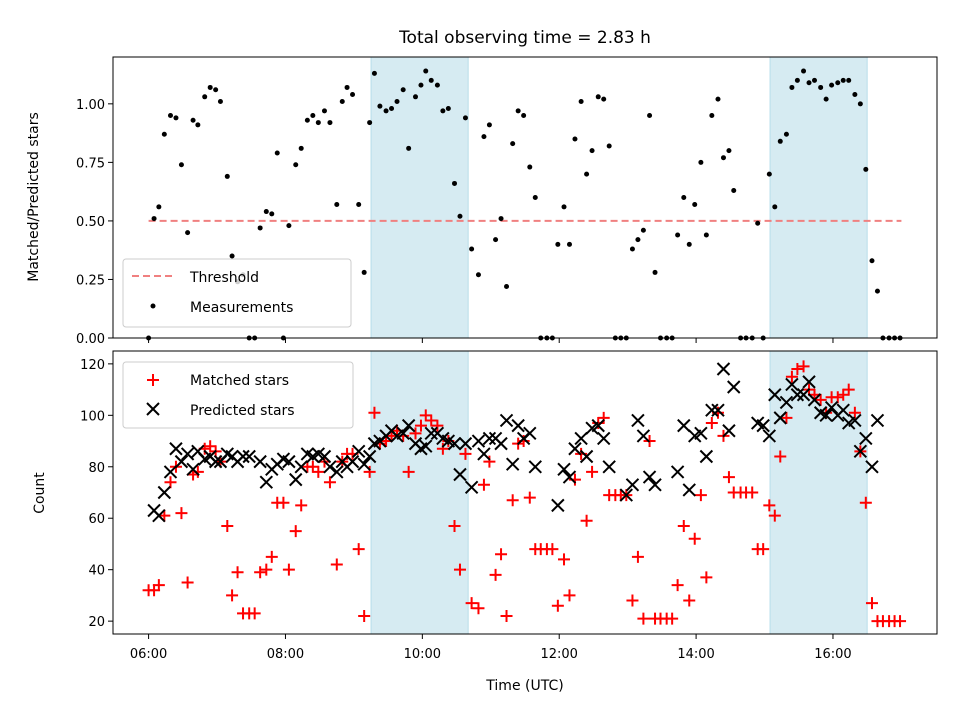  Describe the element at coordinates (90, 222) in the screenshot. I see `top-y-tick-label: 0.50` at that location.